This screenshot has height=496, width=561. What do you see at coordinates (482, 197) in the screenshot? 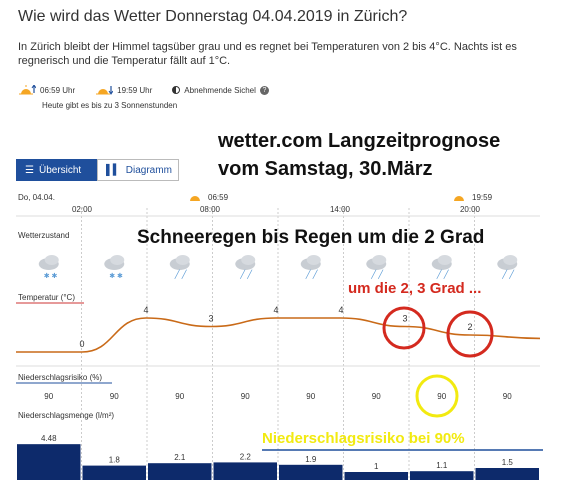
I see `sunset-marker-time: 19:59` at bounding box center [482, 197].